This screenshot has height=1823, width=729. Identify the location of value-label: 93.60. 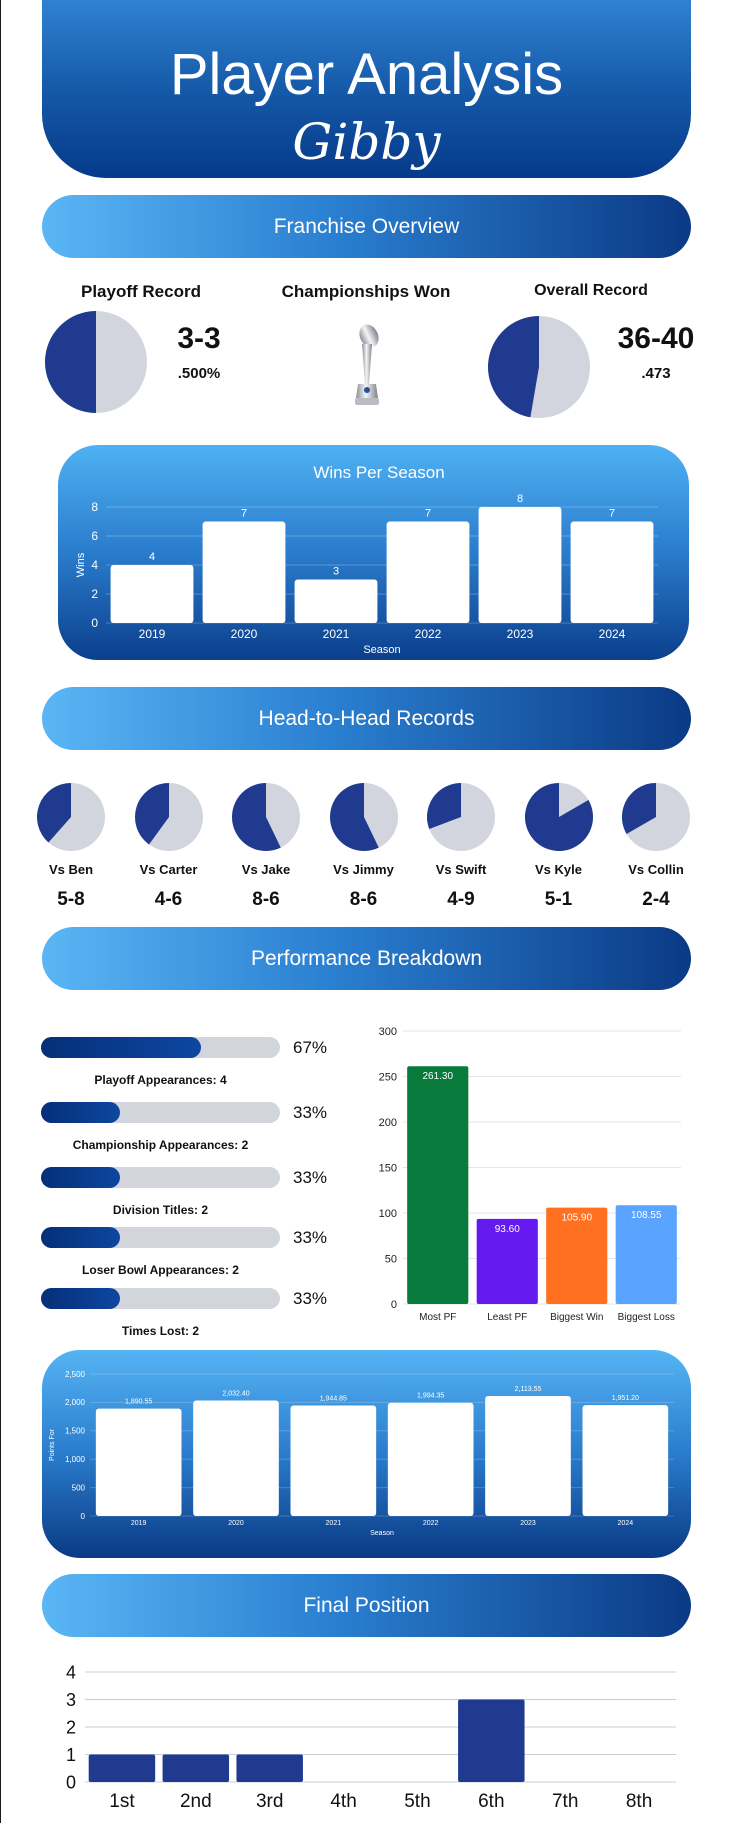
(507, 1229).